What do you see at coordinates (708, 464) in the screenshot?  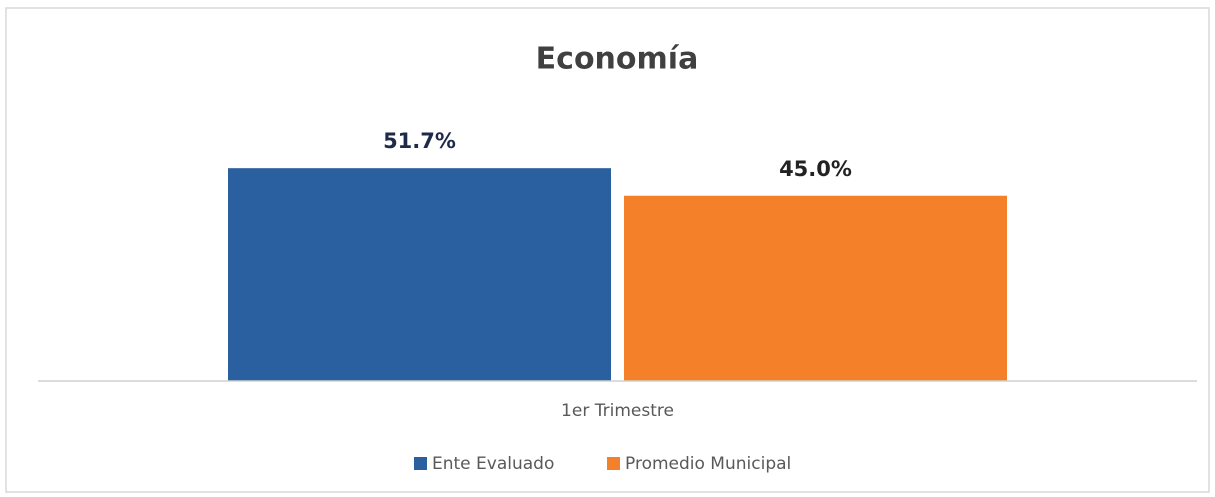 I see `legend-label: Promedio Municipal` at bounding box center [708, 464].